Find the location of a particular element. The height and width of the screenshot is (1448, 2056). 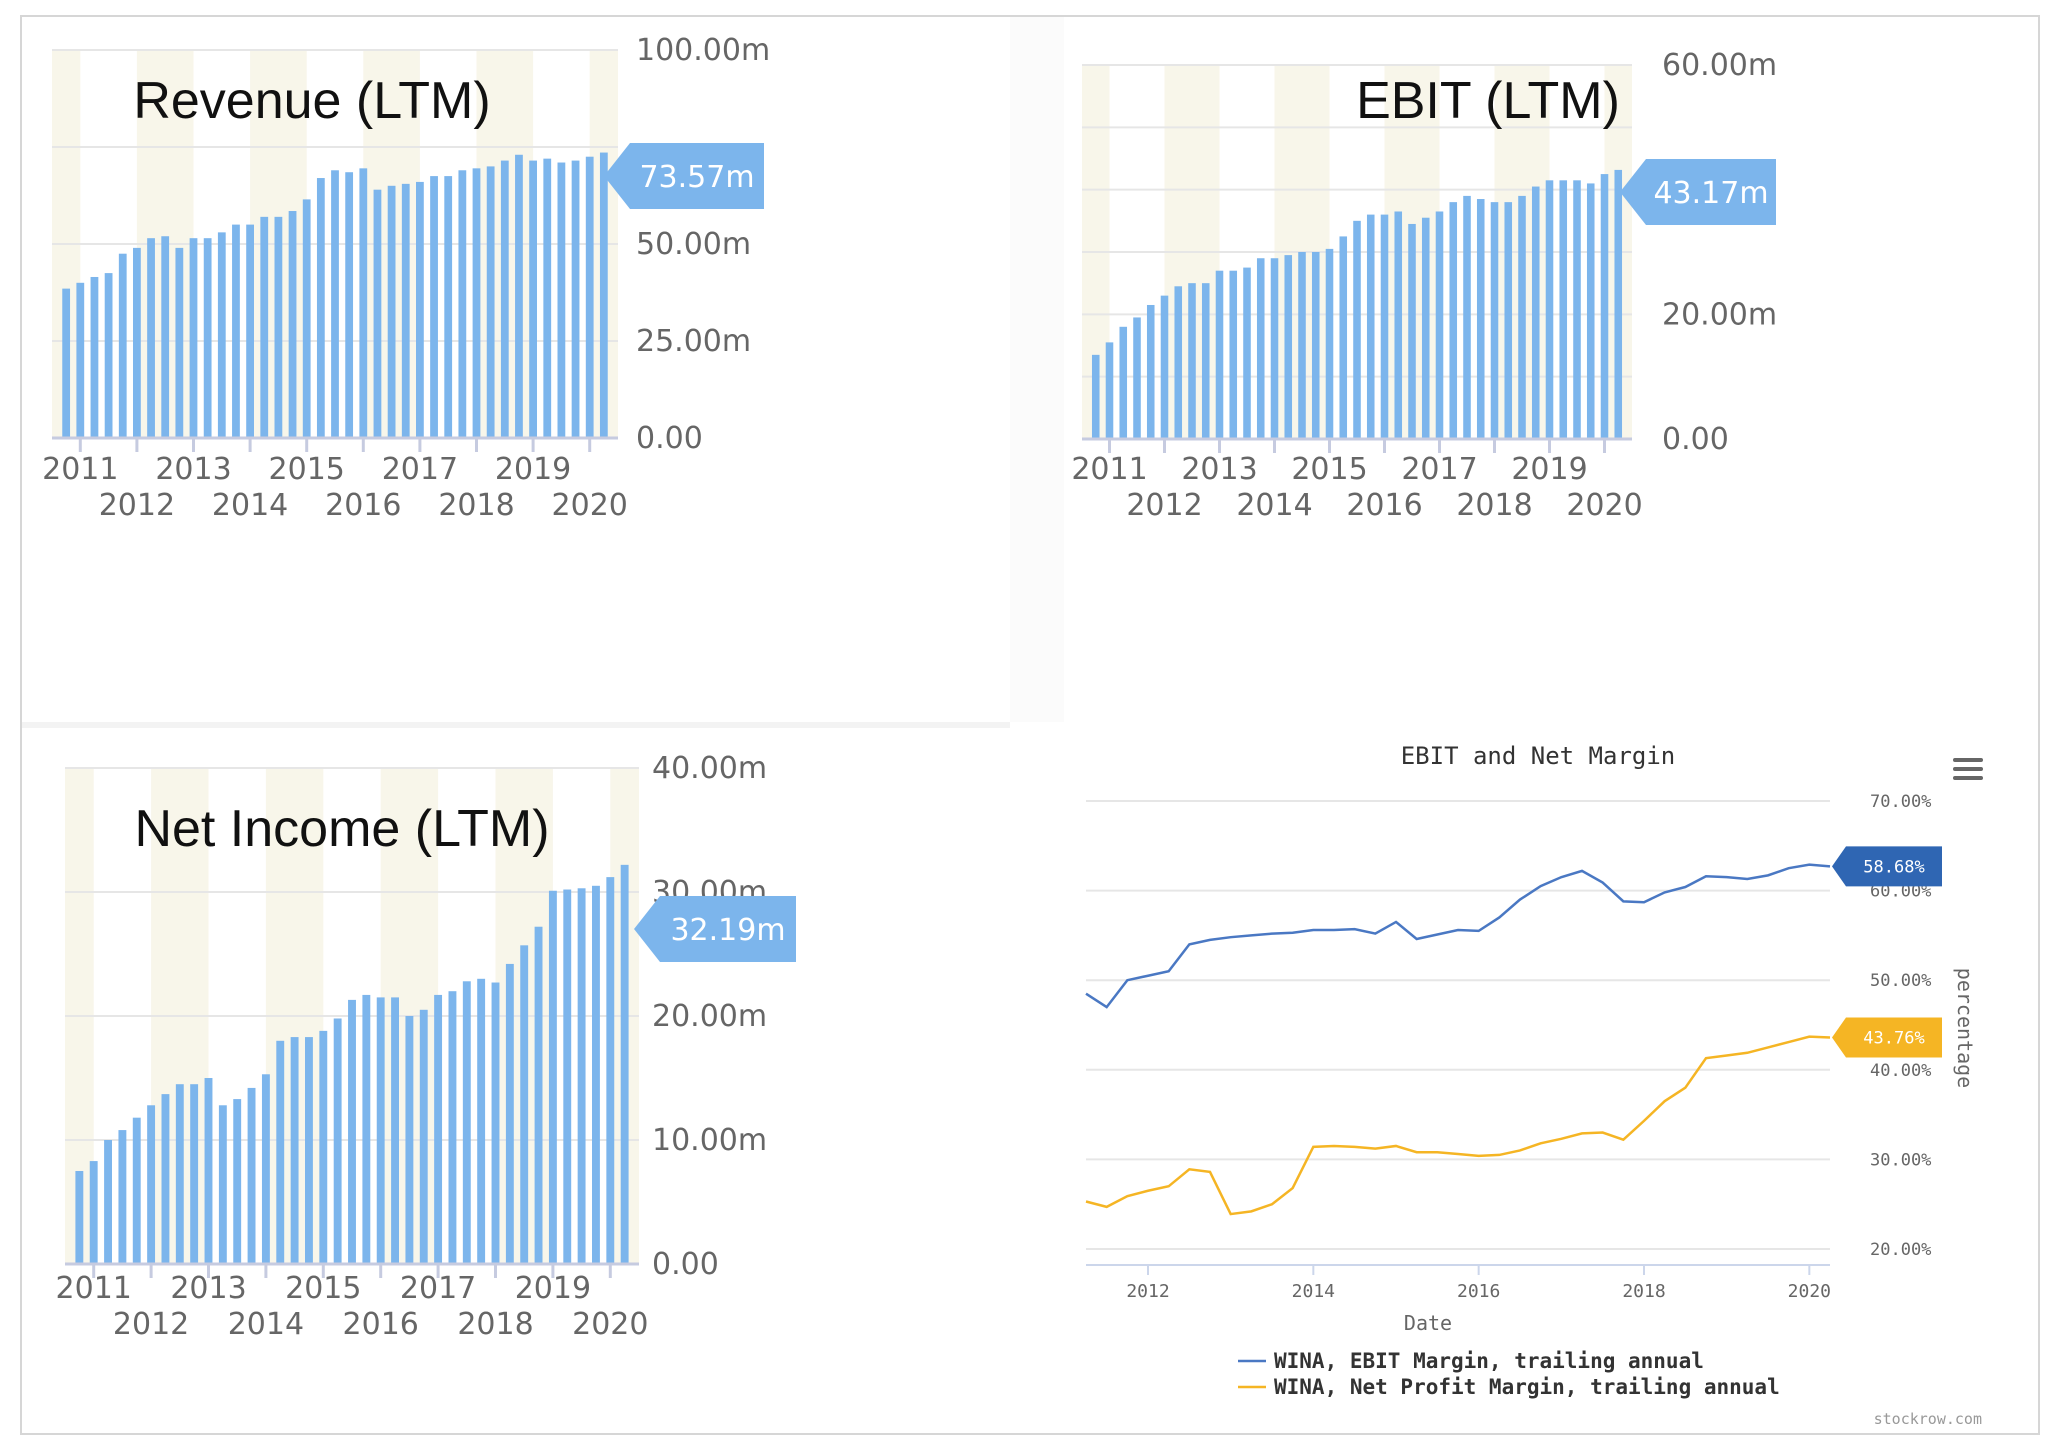

y-tick-label: 40.00m is located at coordinates (709, 768).